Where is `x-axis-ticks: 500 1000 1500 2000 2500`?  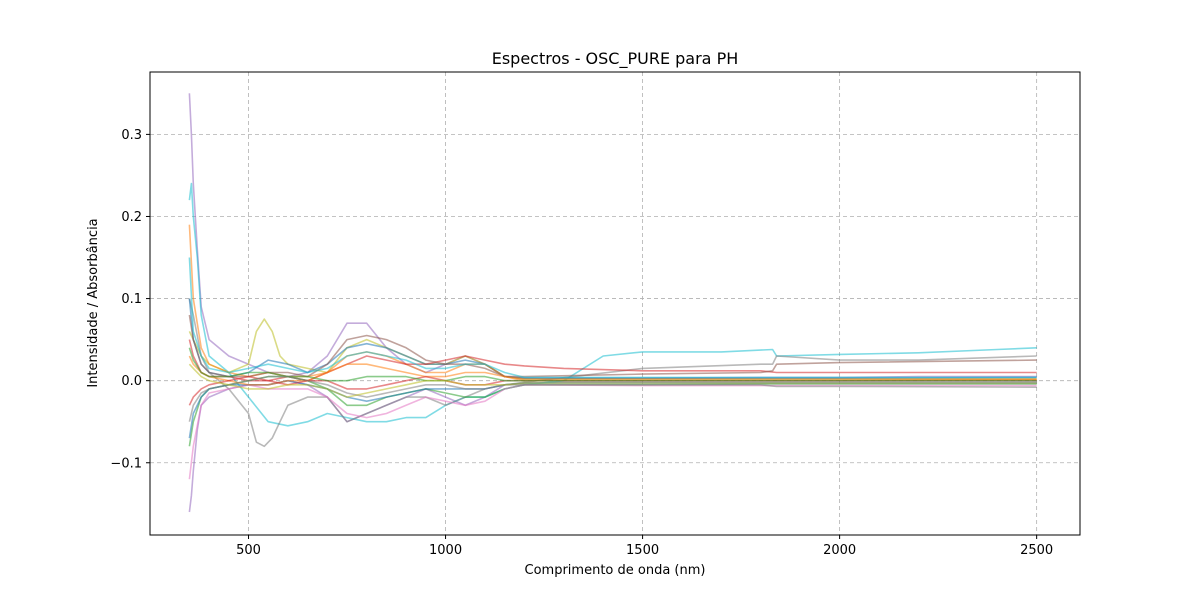
x-axis-ticks: 500 1000 1500 2000 2500 is located at coordinates (644, 546).